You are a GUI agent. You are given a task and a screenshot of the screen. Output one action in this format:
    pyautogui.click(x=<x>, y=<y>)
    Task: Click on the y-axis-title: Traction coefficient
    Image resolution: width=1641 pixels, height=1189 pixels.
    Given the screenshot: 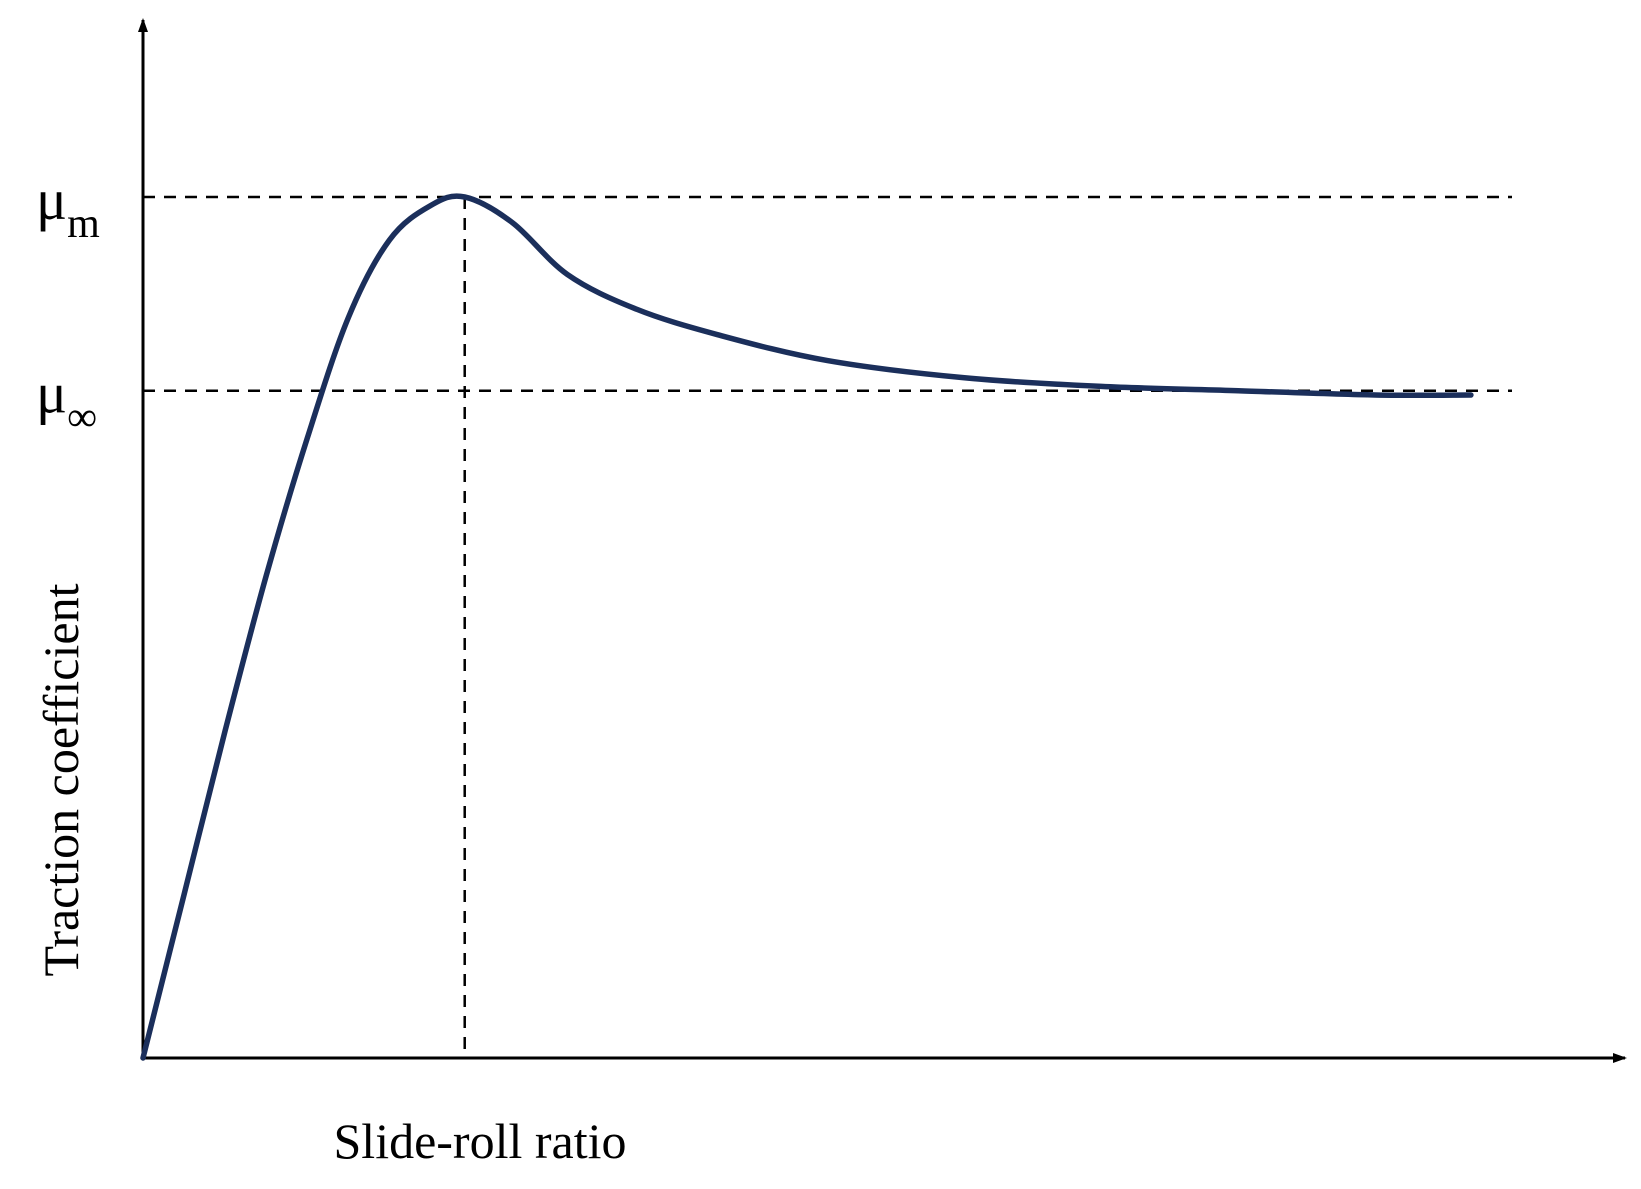 What is the action you would take?
    pyautogui.click(x=61, y=779)
    